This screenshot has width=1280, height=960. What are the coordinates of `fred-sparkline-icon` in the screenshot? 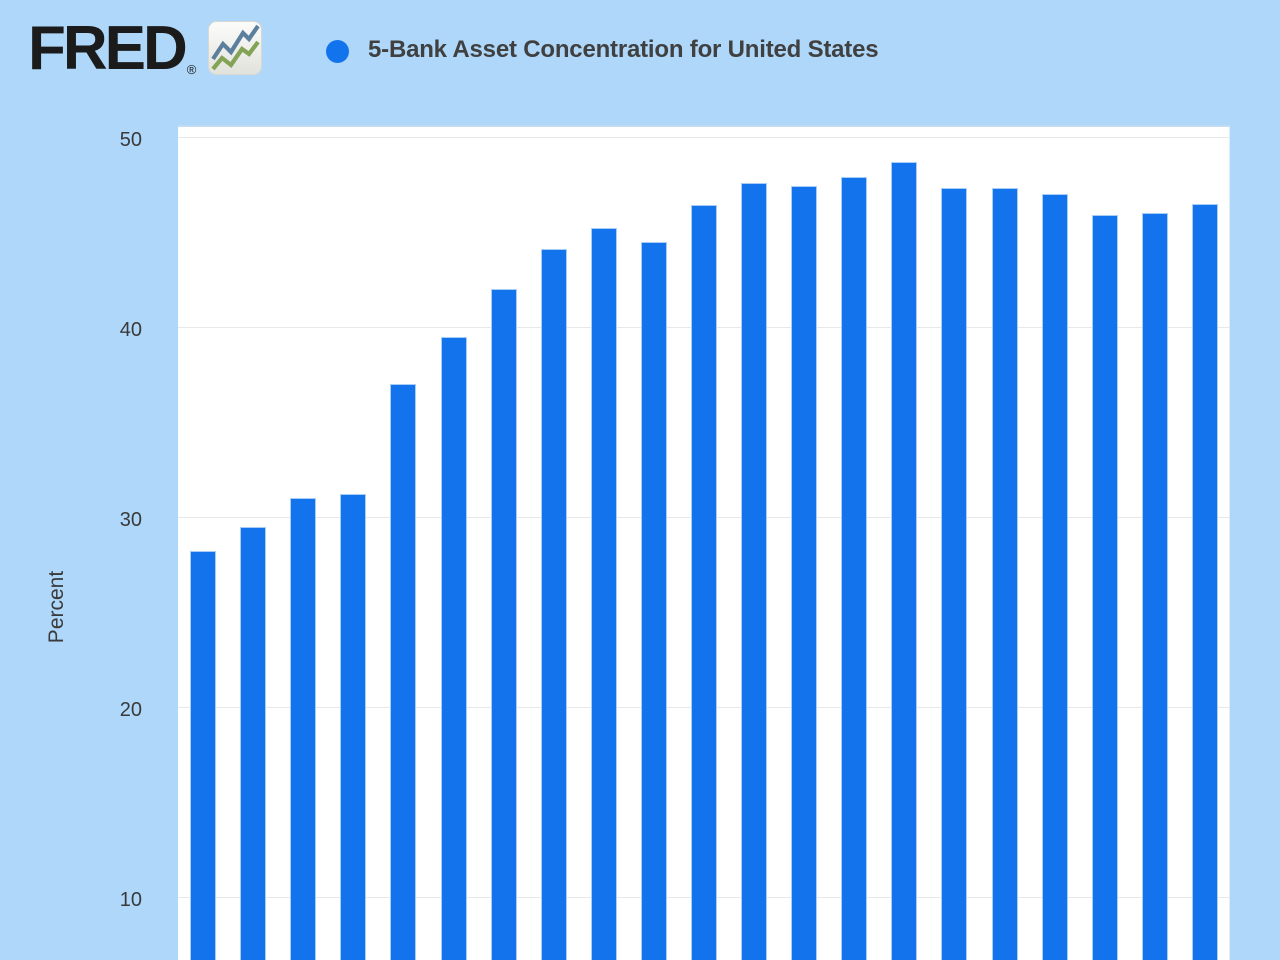 It's located at (235, 50).